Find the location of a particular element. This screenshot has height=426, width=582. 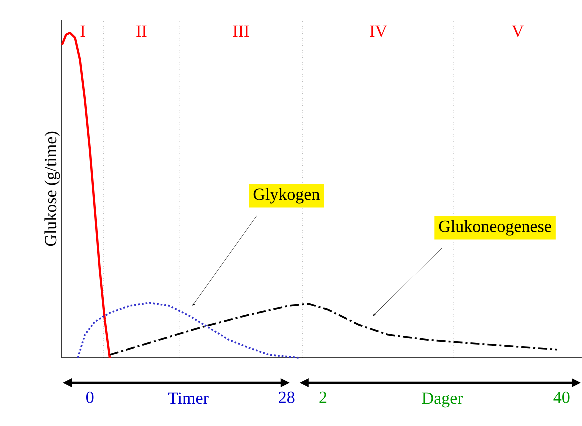

annotation: II is located at coordinates (141, 31).